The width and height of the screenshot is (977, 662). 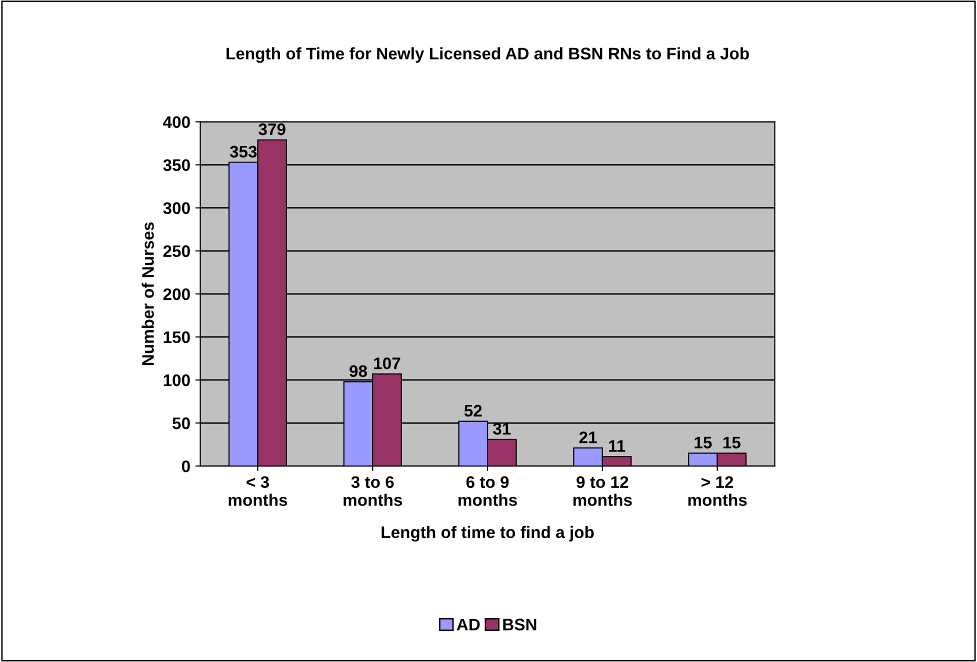 What do you see at coordinates (373, 491) in the screenshot?
I see `x-tick-label: 3 to 6 months` at bounding box center [373, 491].